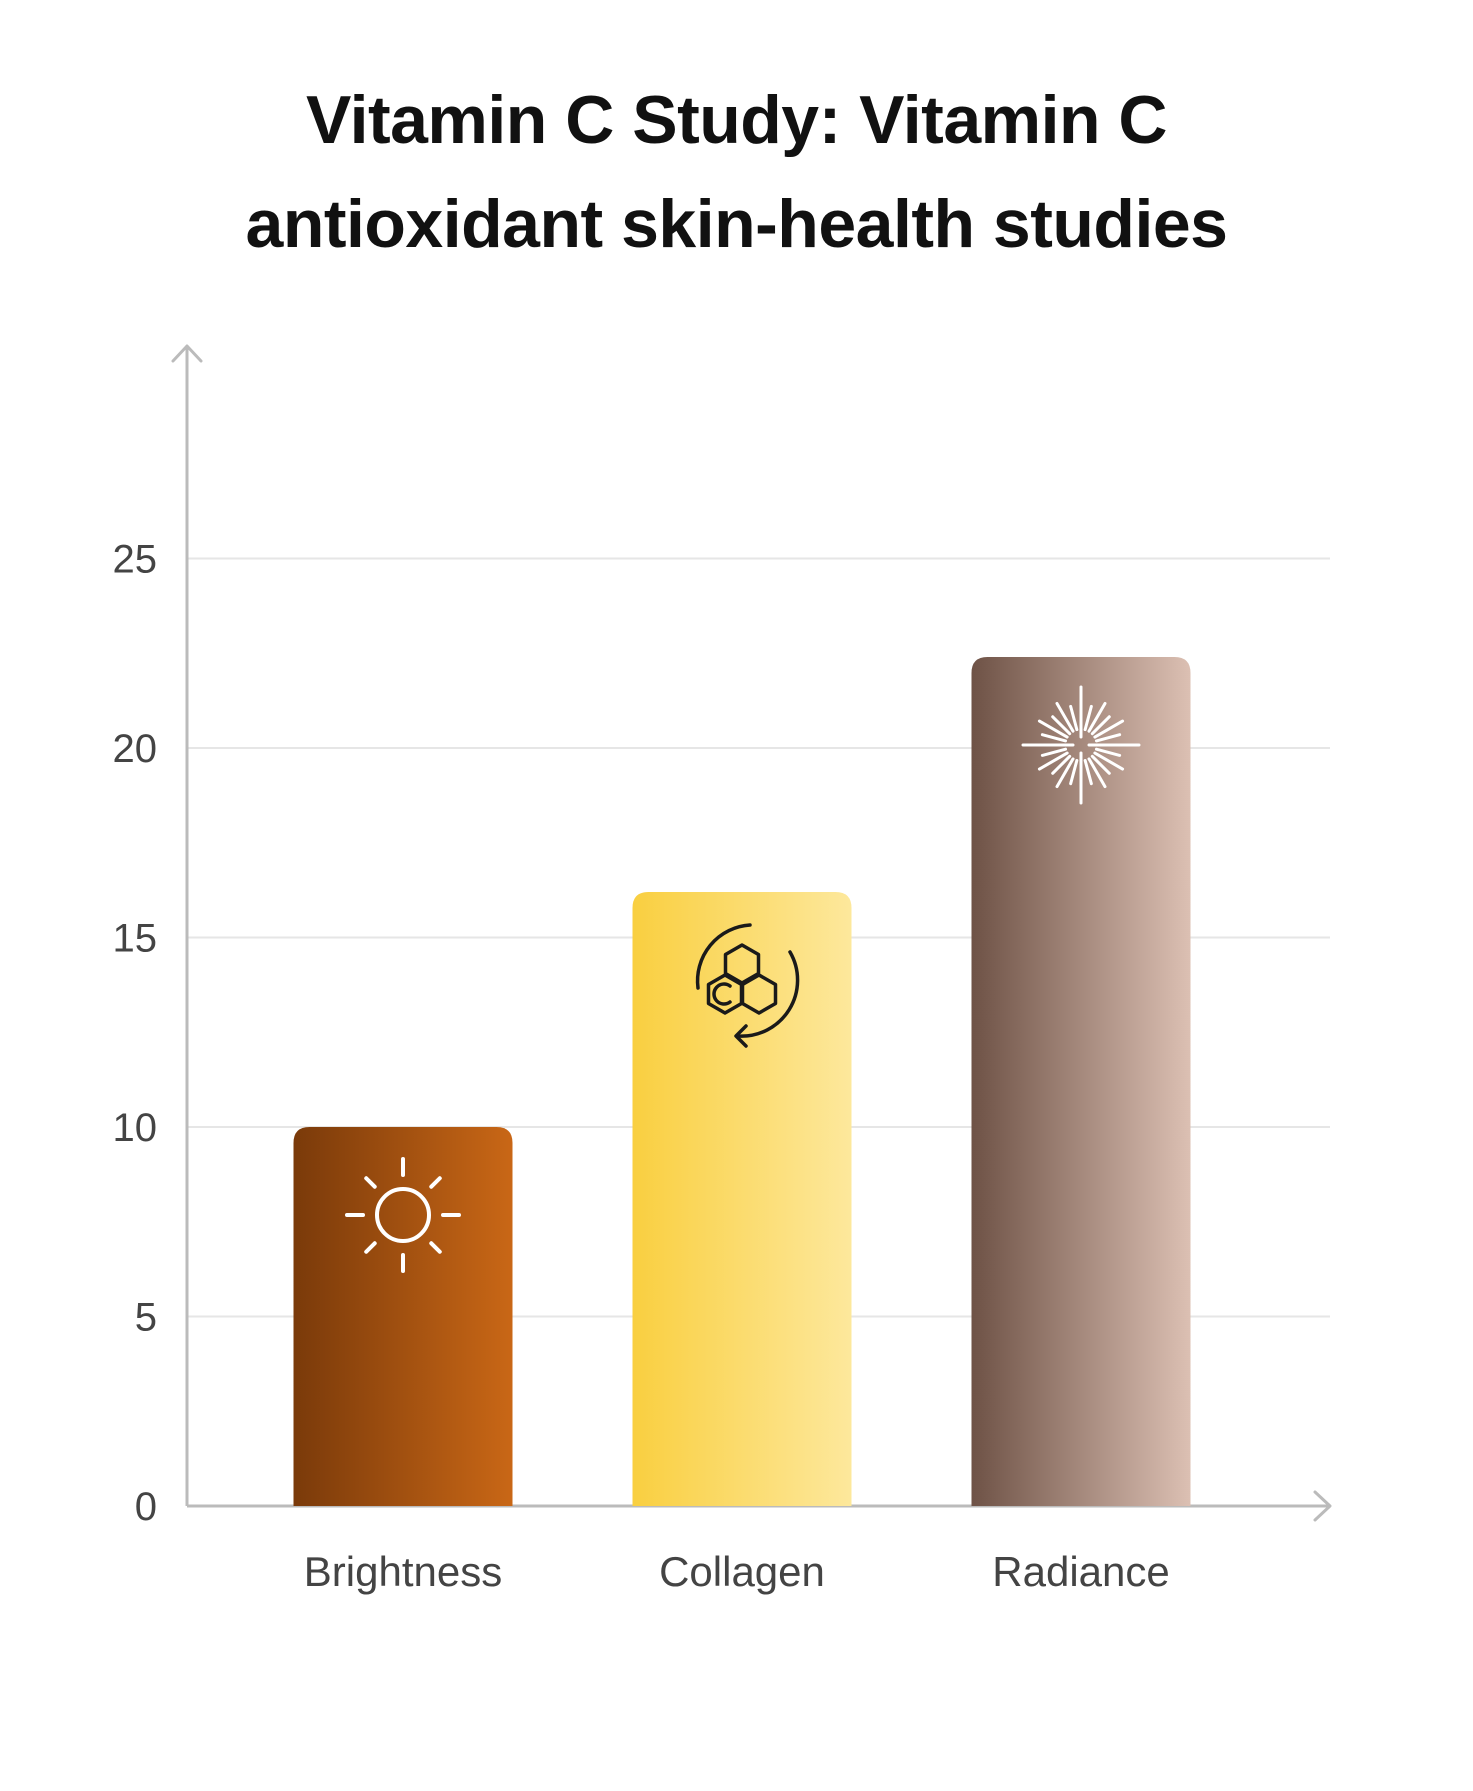 The image size is (1473, 1791). Describe the element at coordinates (736, 120) in the screenshot. I see `chart-title-line-1: Vitamin C Study: Vitamin C` at that location.